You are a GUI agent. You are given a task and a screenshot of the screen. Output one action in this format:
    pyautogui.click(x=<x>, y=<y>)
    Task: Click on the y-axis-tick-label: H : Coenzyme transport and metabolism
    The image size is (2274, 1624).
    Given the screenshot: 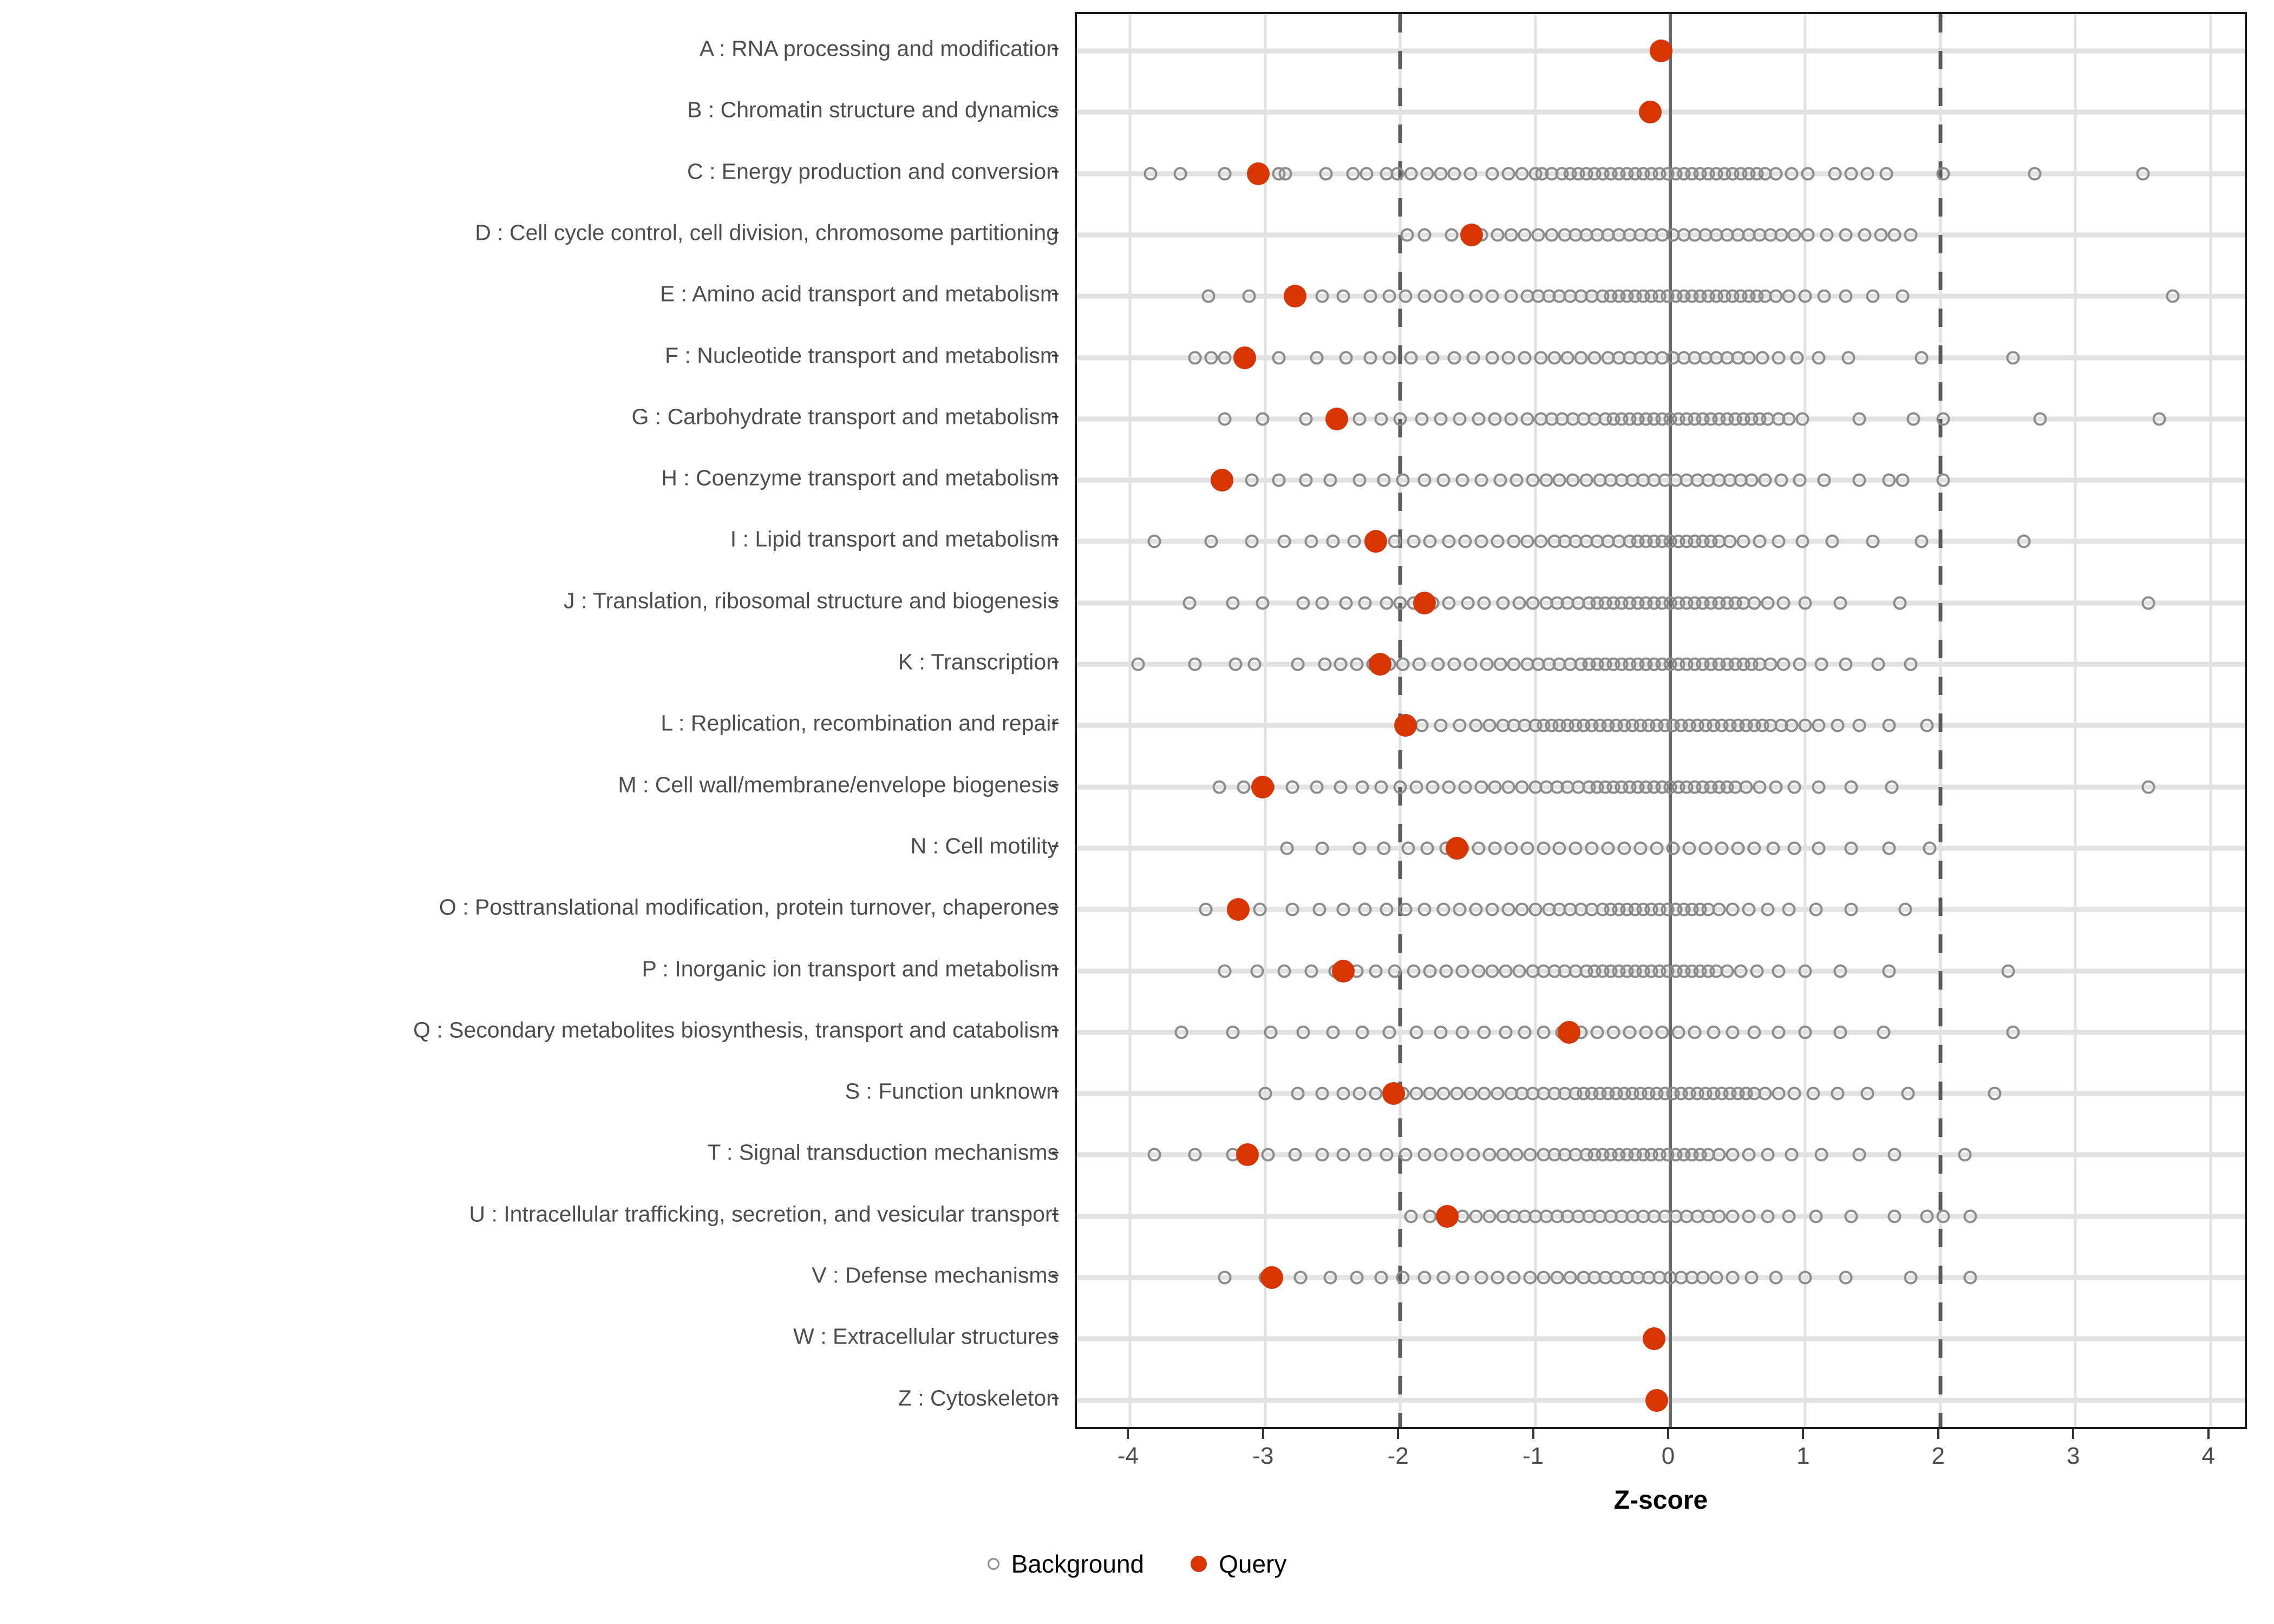 What is the action you would take?
    pyautogui.click(x=860, y=478)
    